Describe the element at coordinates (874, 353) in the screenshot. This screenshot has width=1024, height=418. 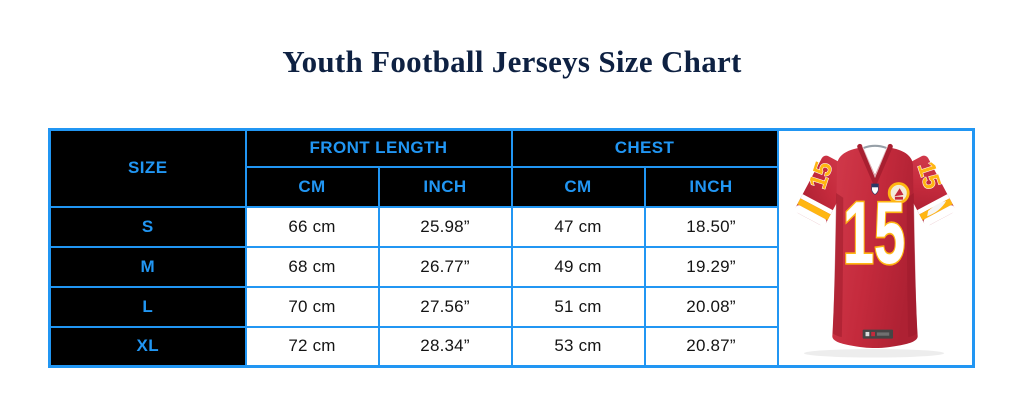
I see `jersey-shadow` at that location.